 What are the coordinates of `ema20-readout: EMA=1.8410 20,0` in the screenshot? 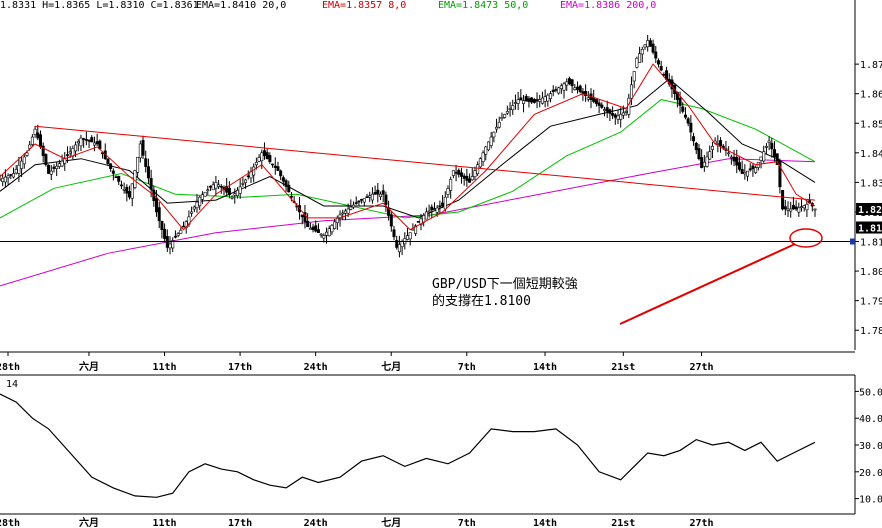 It's located at (241, 5).